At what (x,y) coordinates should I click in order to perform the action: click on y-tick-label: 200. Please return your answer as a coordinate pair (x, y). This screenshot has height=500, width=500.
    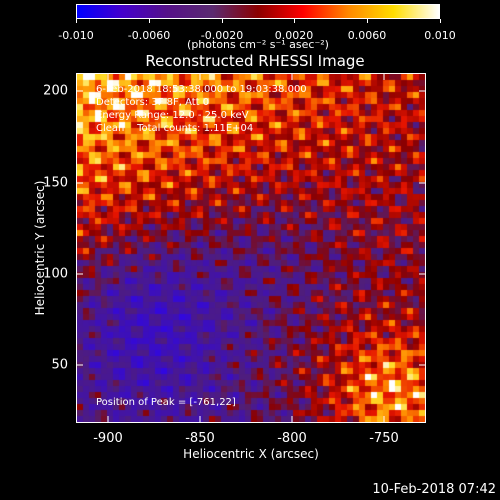
    Looking at the image, I should click on (55, 91).